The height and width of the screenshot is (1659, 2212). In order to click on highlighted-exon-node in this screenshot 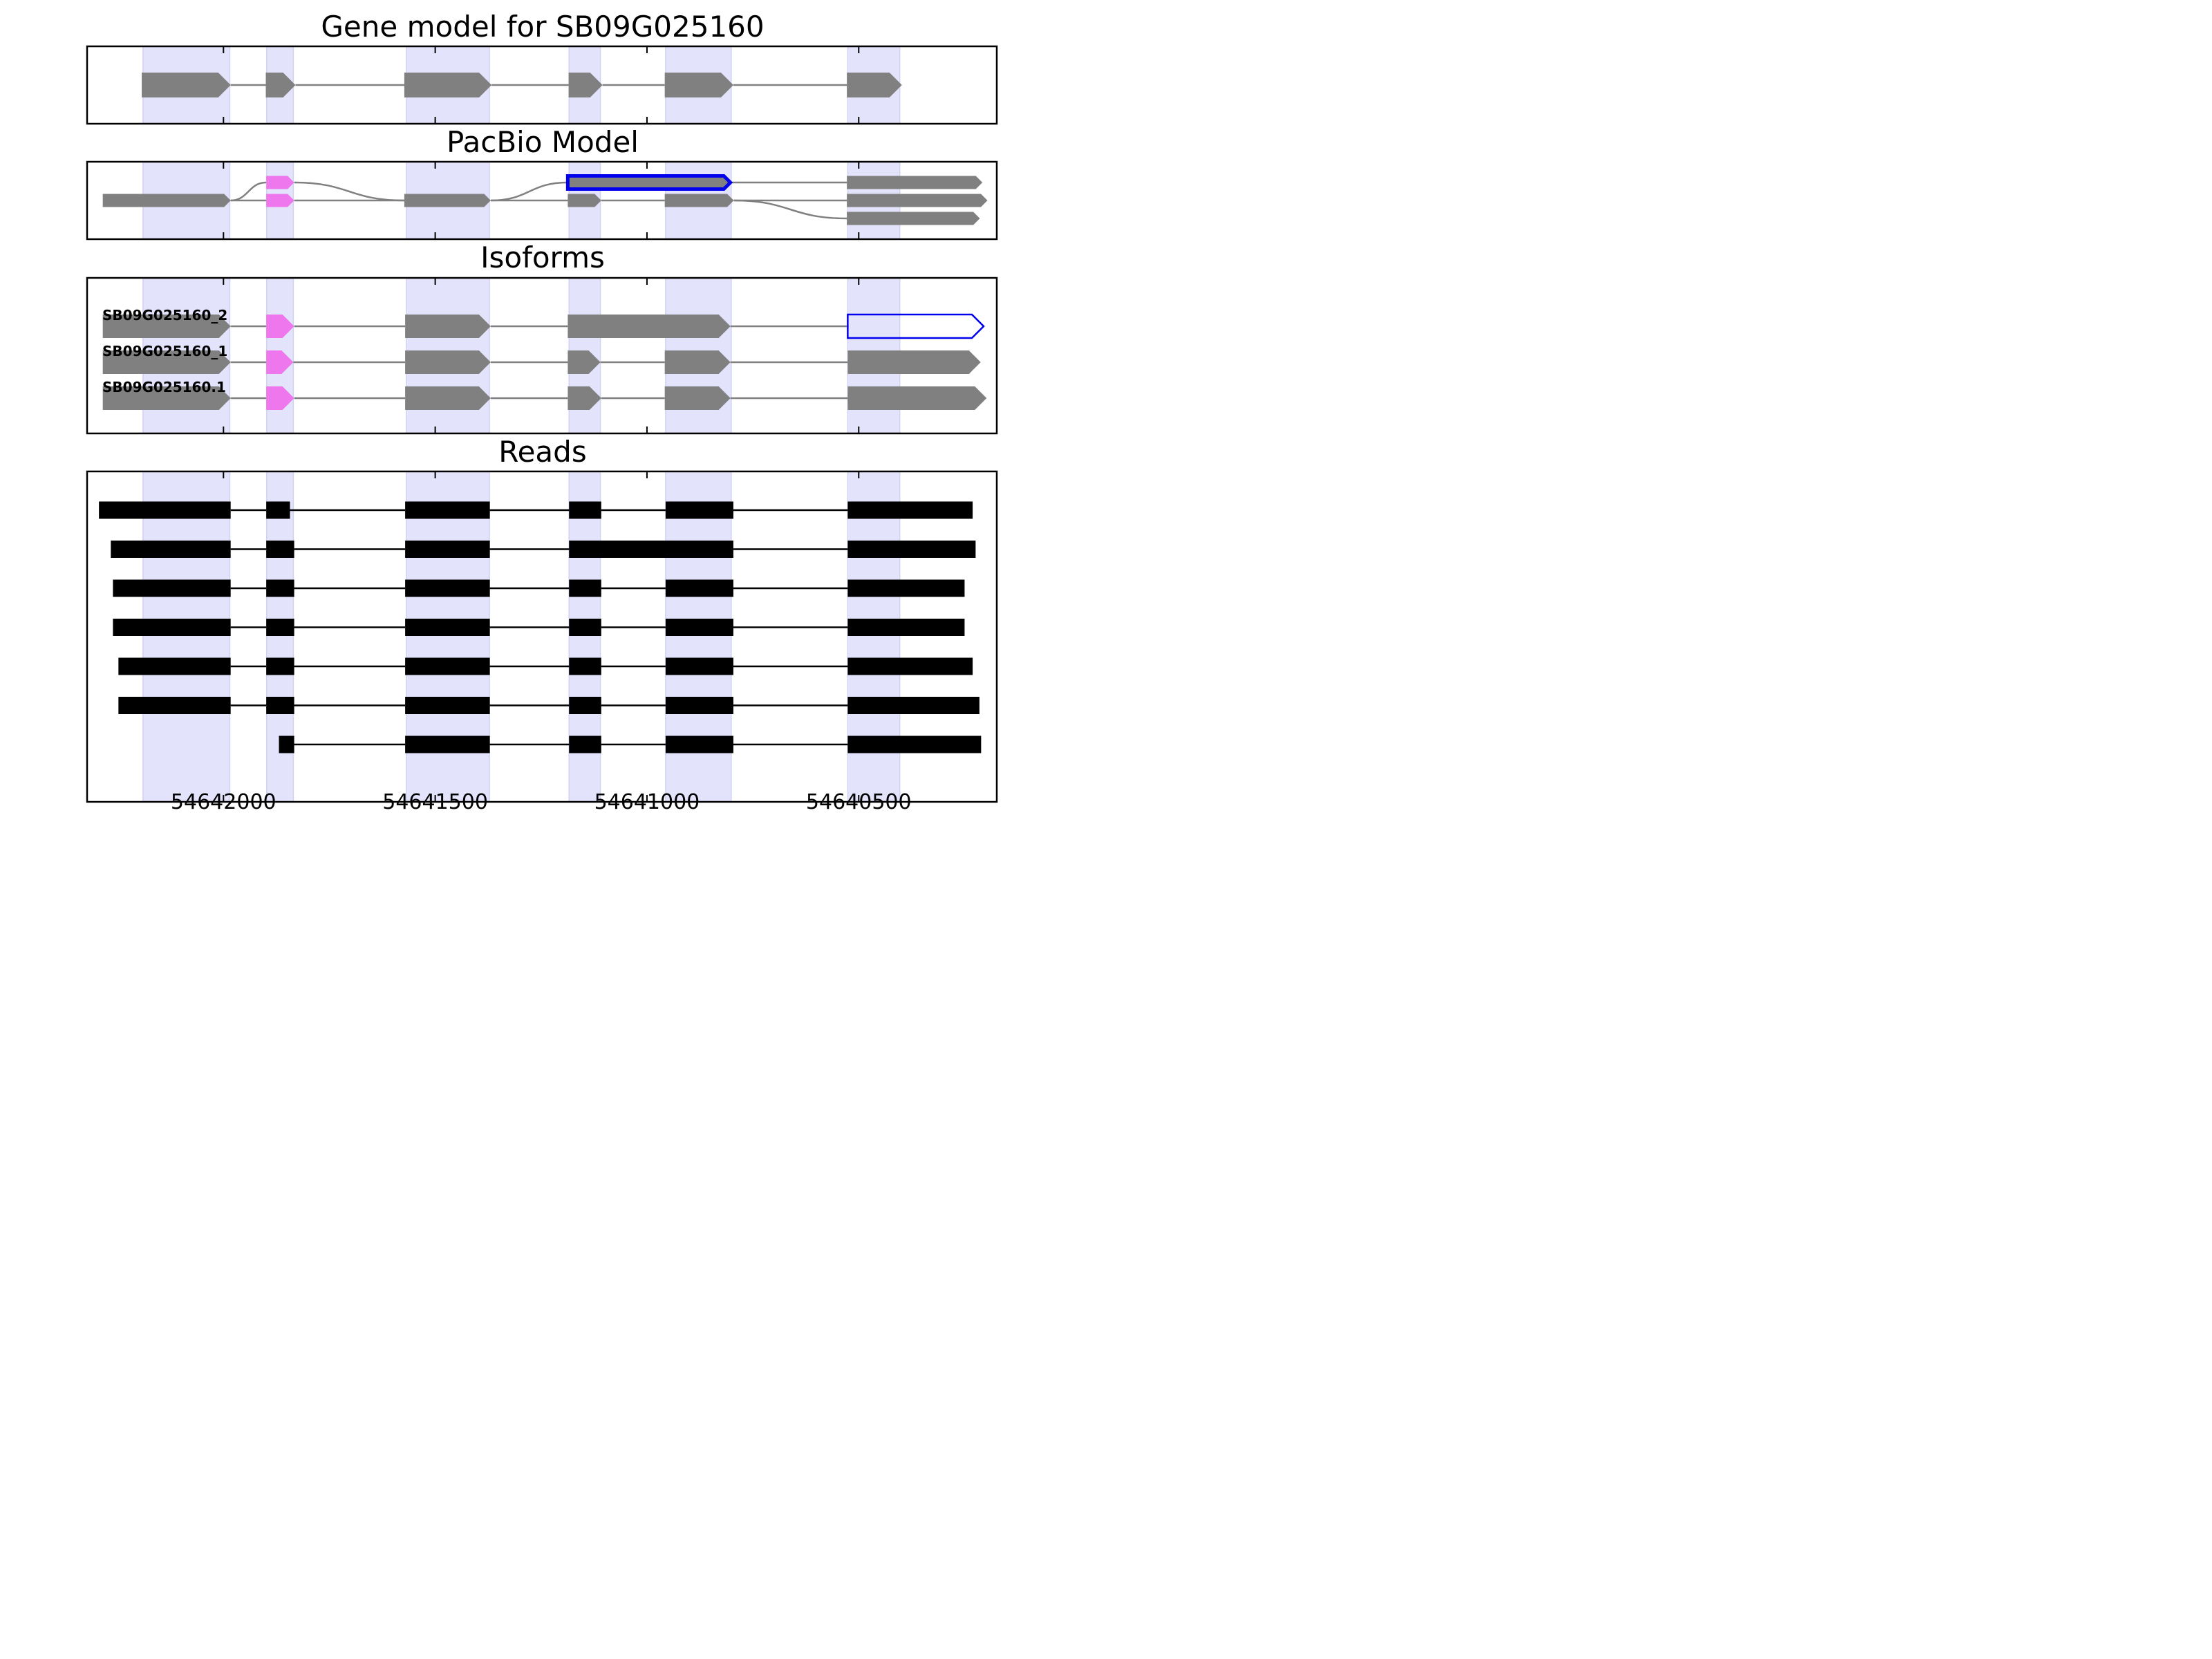, I will do `click(649, 182)`.